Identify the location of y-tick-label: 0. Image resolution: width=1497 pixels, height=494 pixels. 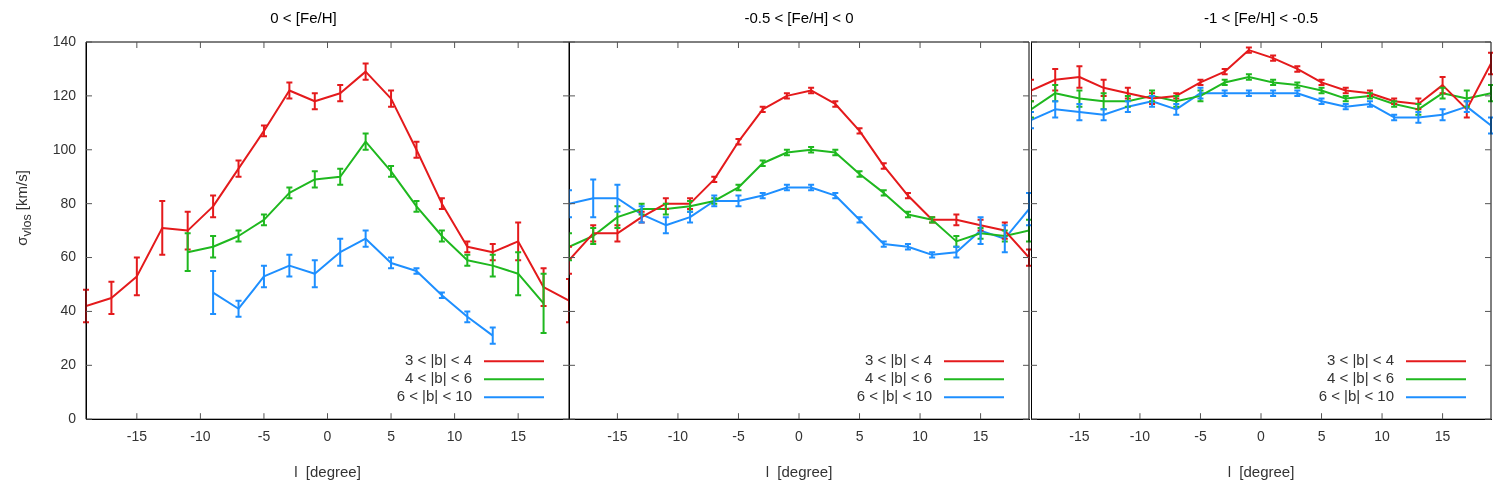
(72, 418).